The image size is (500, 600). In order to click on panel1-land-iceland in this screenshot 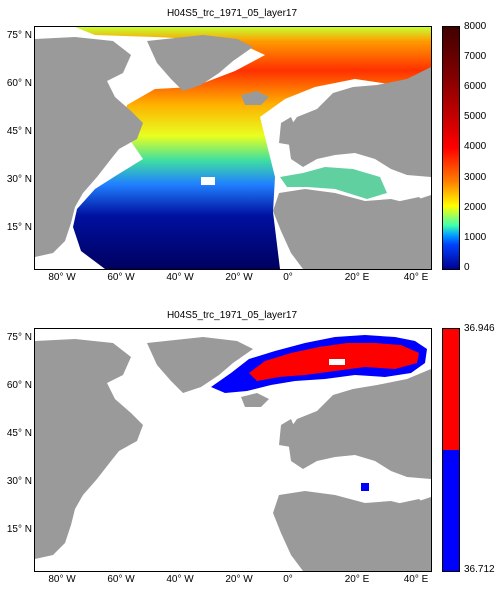, I will do `click(255, 98)`.